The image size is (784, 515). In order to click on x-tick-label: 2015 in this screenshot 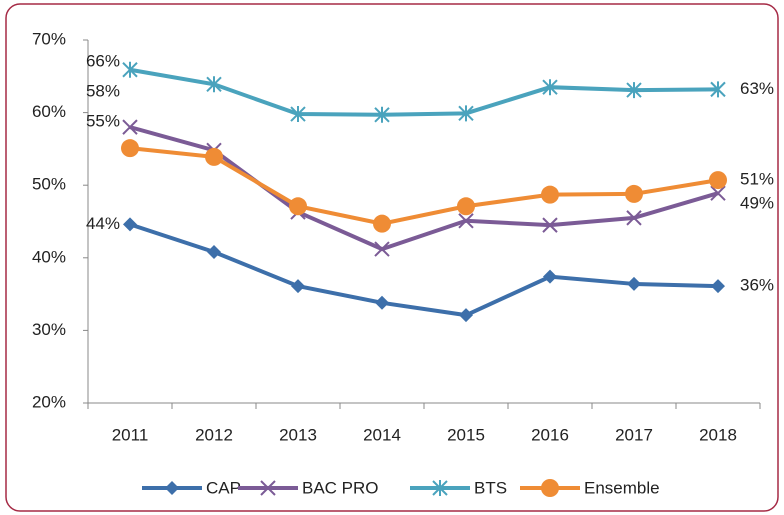, I will do `click(466, 434)`.